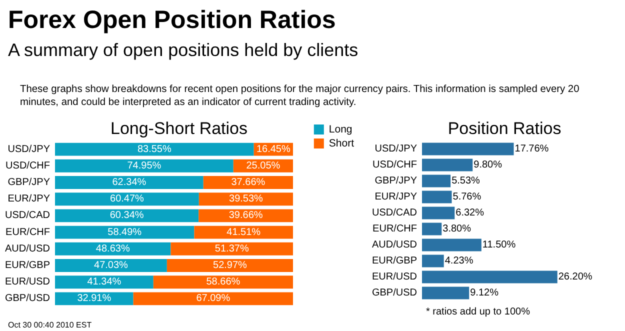 This screenshot has width=625, height=331. What do you see at coordinates (488, 165) in the screenshot?
I see `data-label: 9.80%` at bounding box center [488, 165].